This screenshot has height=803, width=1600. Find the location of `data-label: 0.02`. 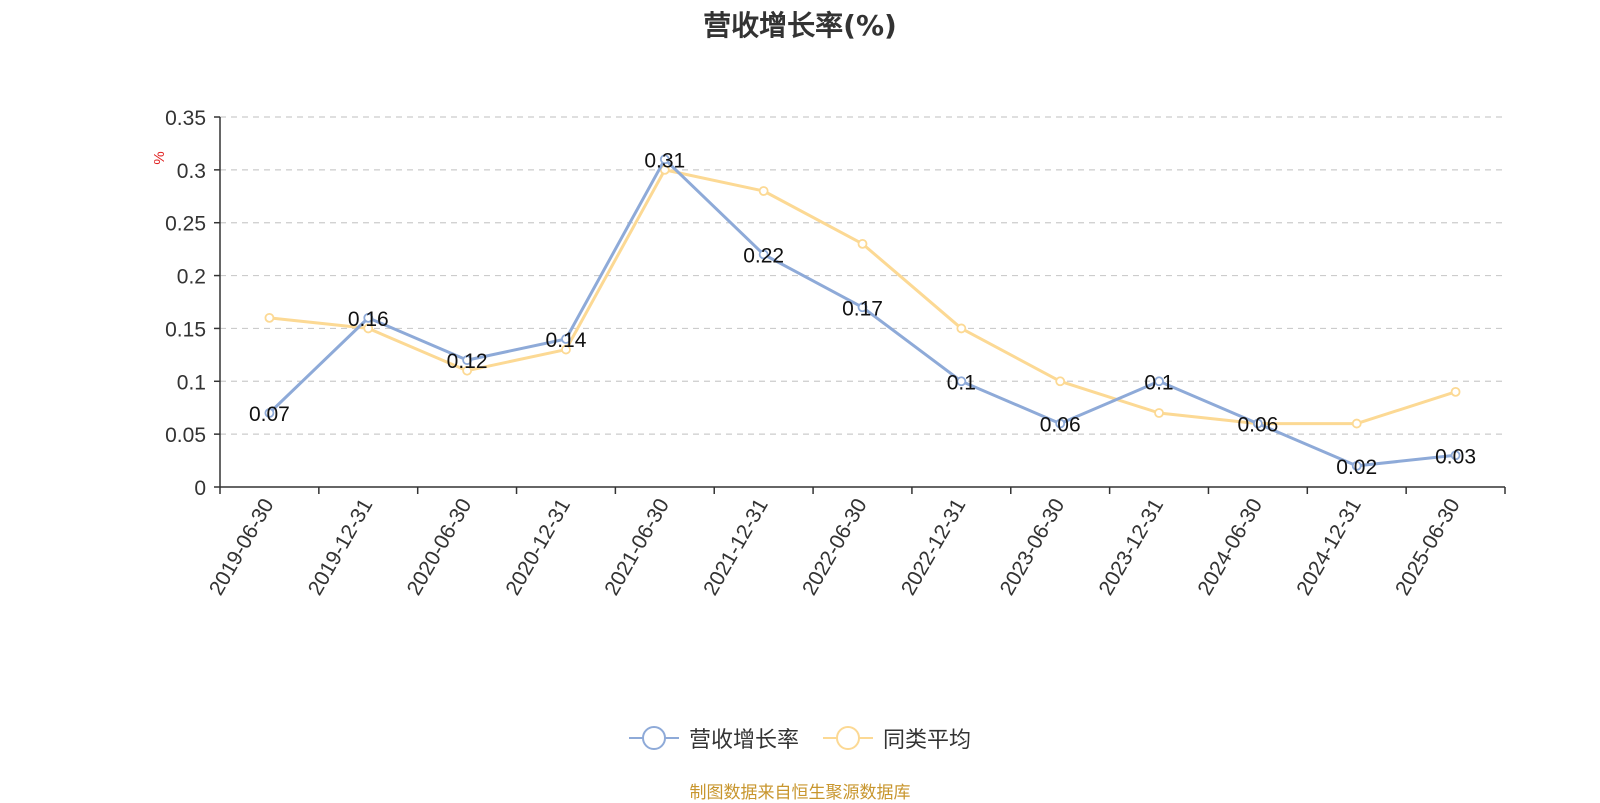

data-label: 0.02 is located at coordinates (1356, 467).